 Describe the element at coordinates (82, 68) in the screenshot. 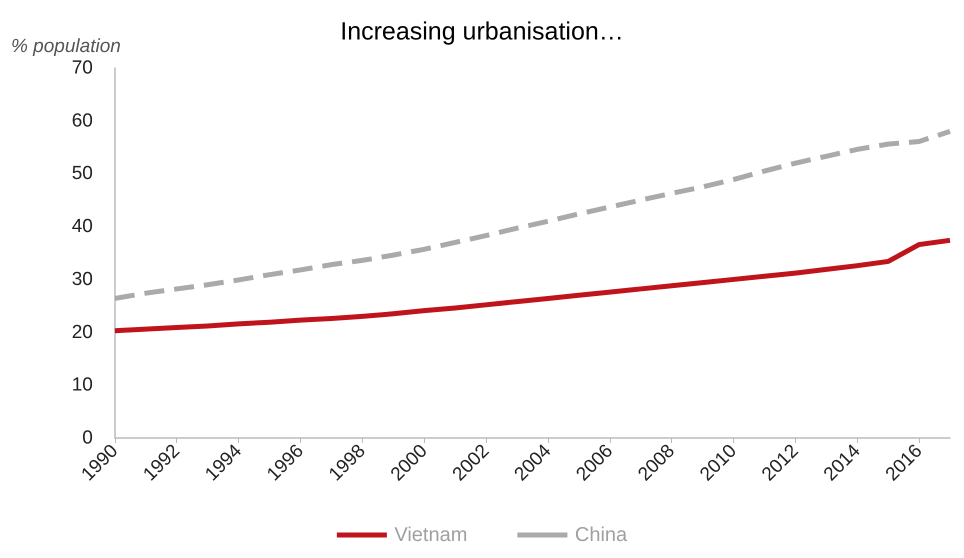

I see `y-tick-label: 70` at that location.